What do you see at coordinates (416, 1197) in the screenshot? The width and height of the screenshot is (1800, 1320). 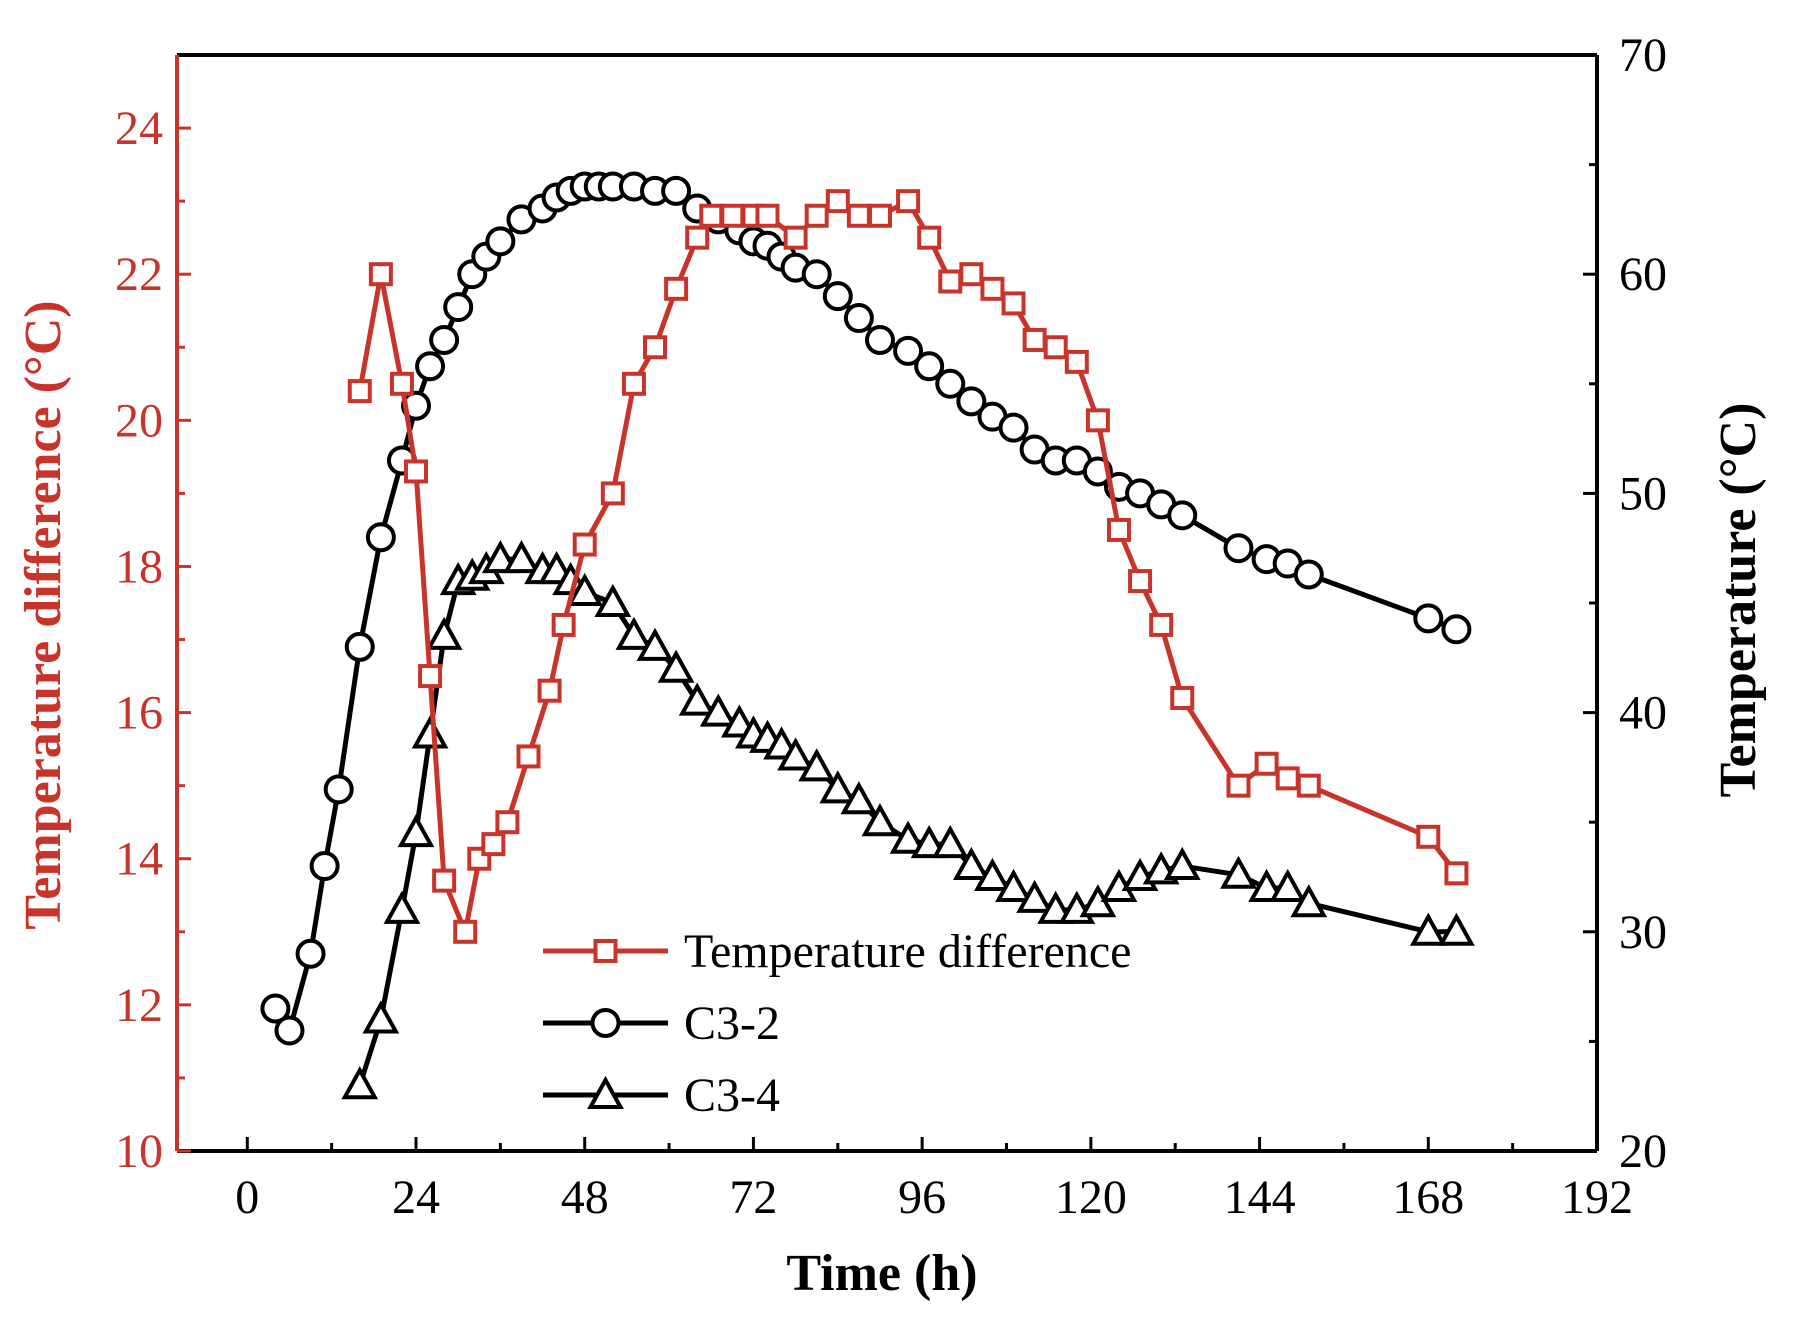 I see `x-tick-label: 24` at bounding box center [416, 1197].